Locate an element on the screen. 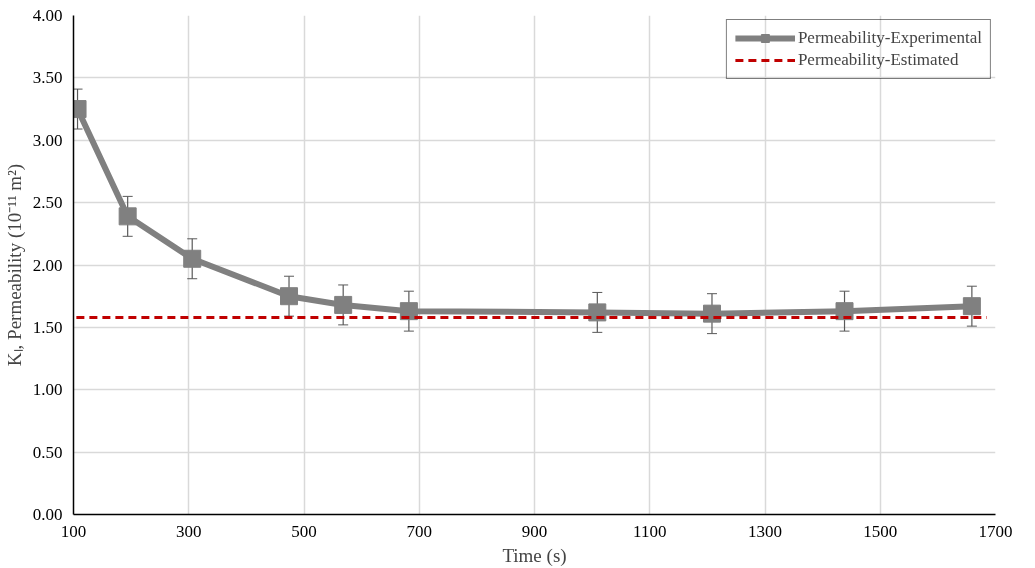 This screenshot has height=568, width=1035. x-tick-label: 1300 is located at coordinates (765, 531).